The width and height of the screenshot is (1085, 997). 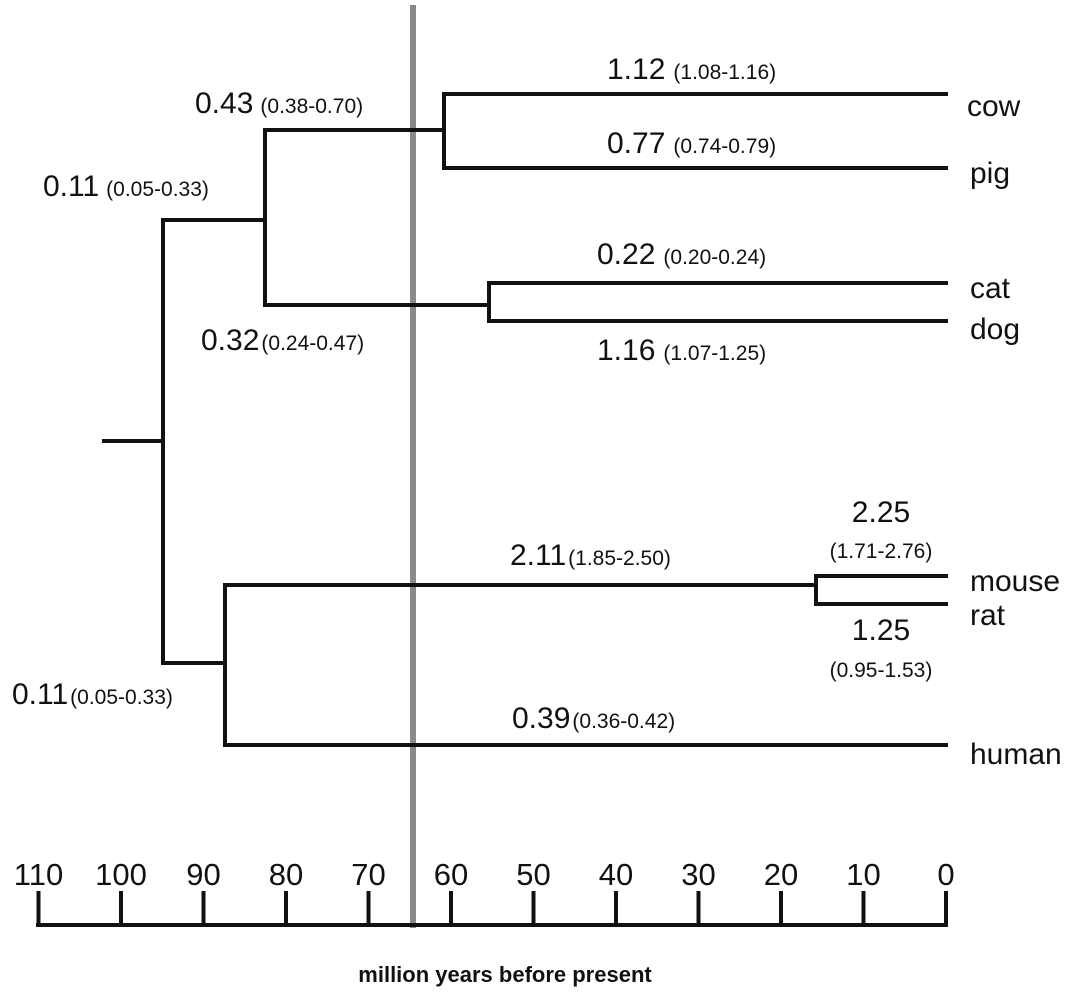 What do you see at coordinates (691, 69) in the screenshot?
I see `branch-label-cow: 1.12 (1.08-1.16)` at bounding box center [691, 69].